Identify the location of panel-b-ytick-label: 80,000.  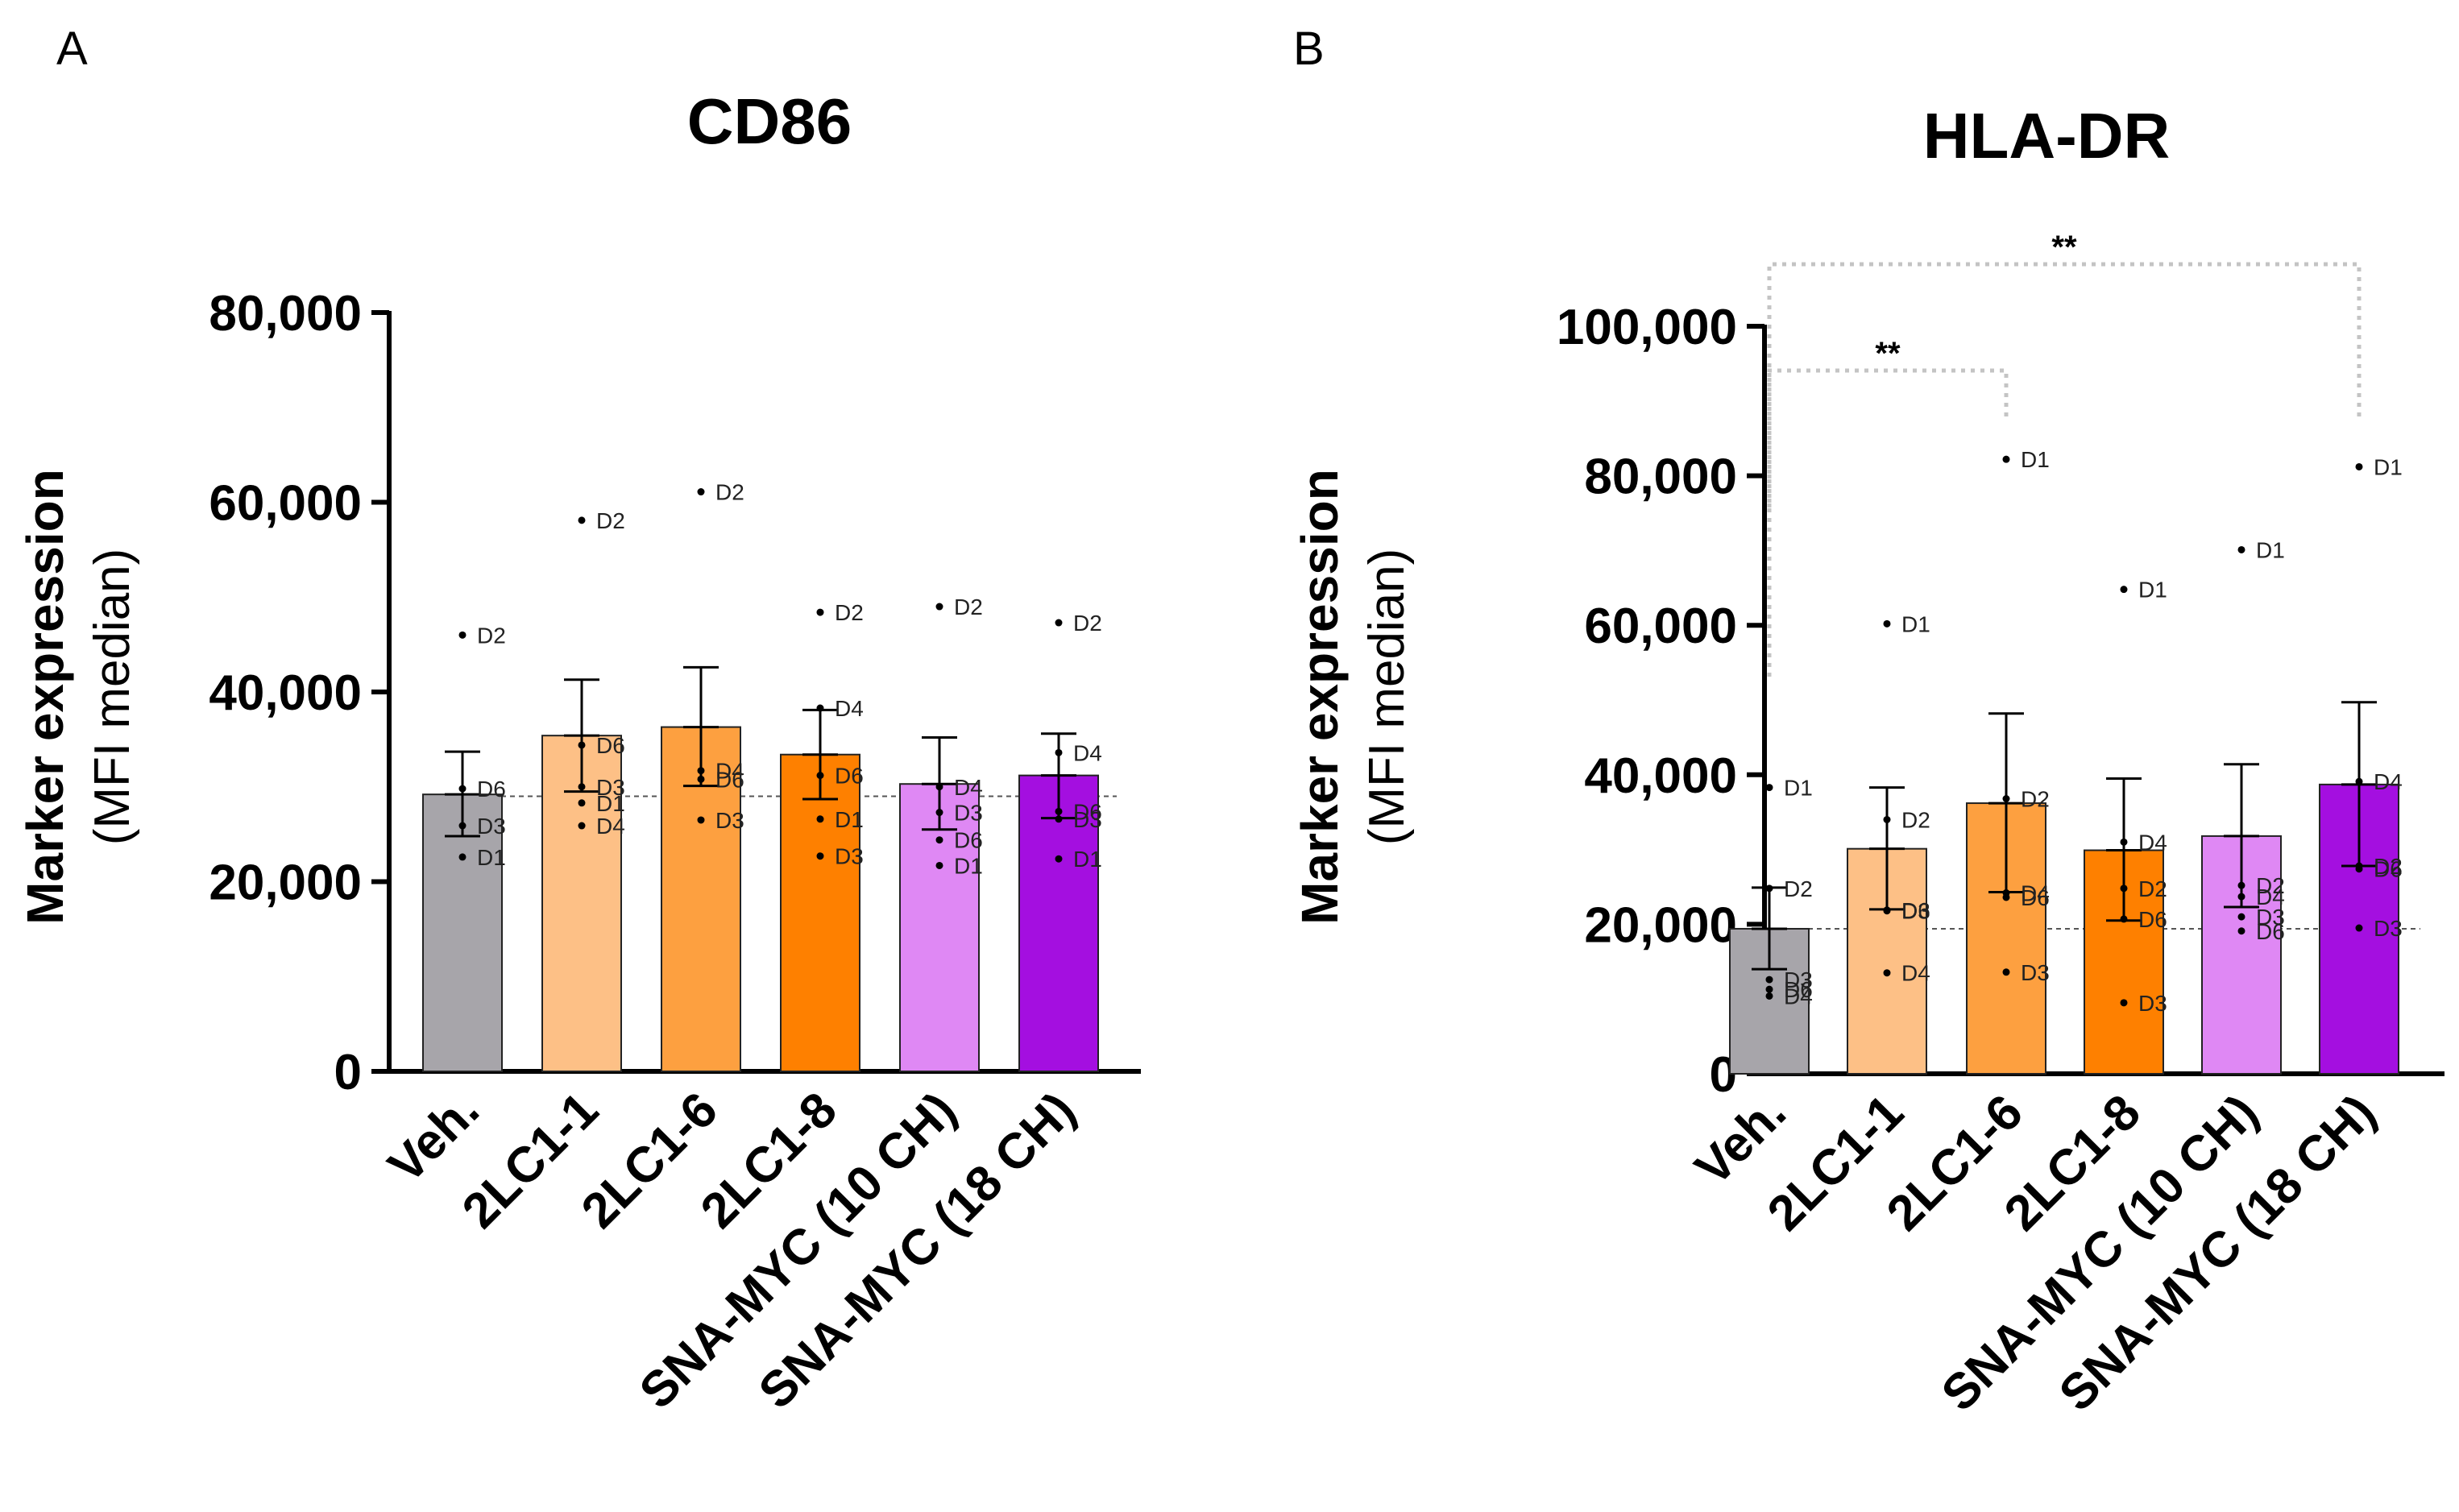
(1661, 477).